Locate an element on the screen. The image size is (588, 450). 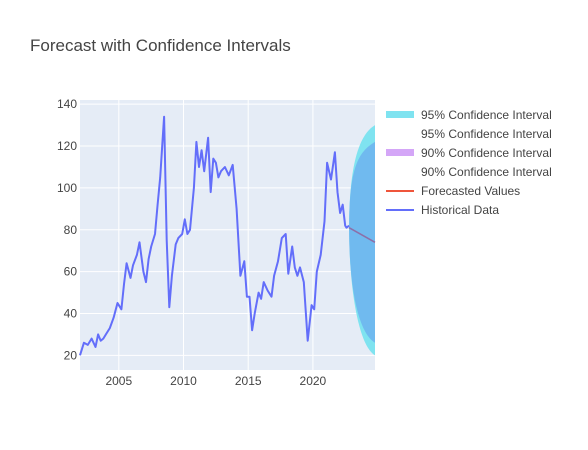
y-tick-label: 60 is located at coordinates (71, 272).